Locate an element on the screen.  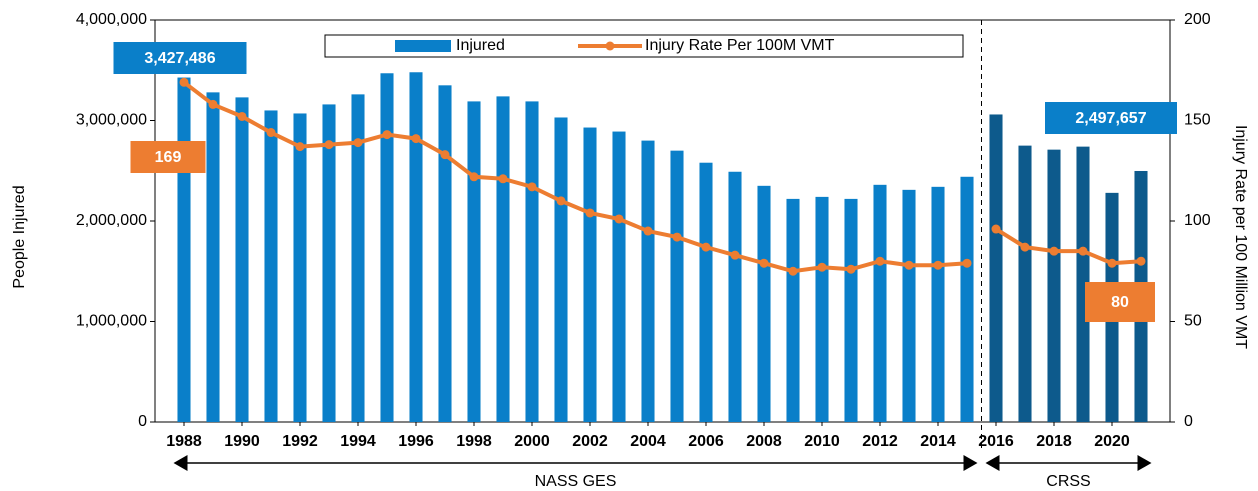
data-label: 80 is located at coordinates (1120, 302).